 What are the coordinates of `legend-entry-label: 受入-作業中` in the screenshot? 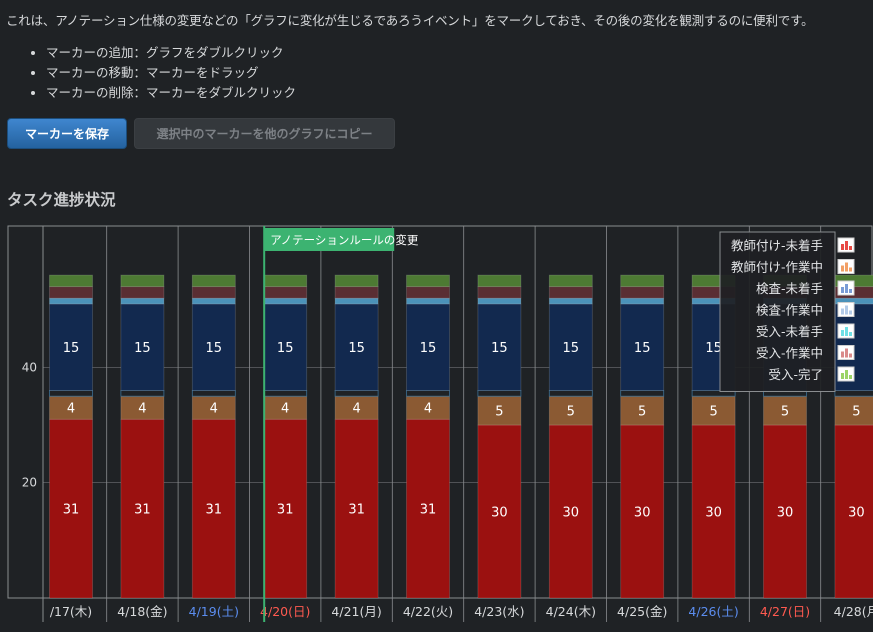 It's located at (789, 353).